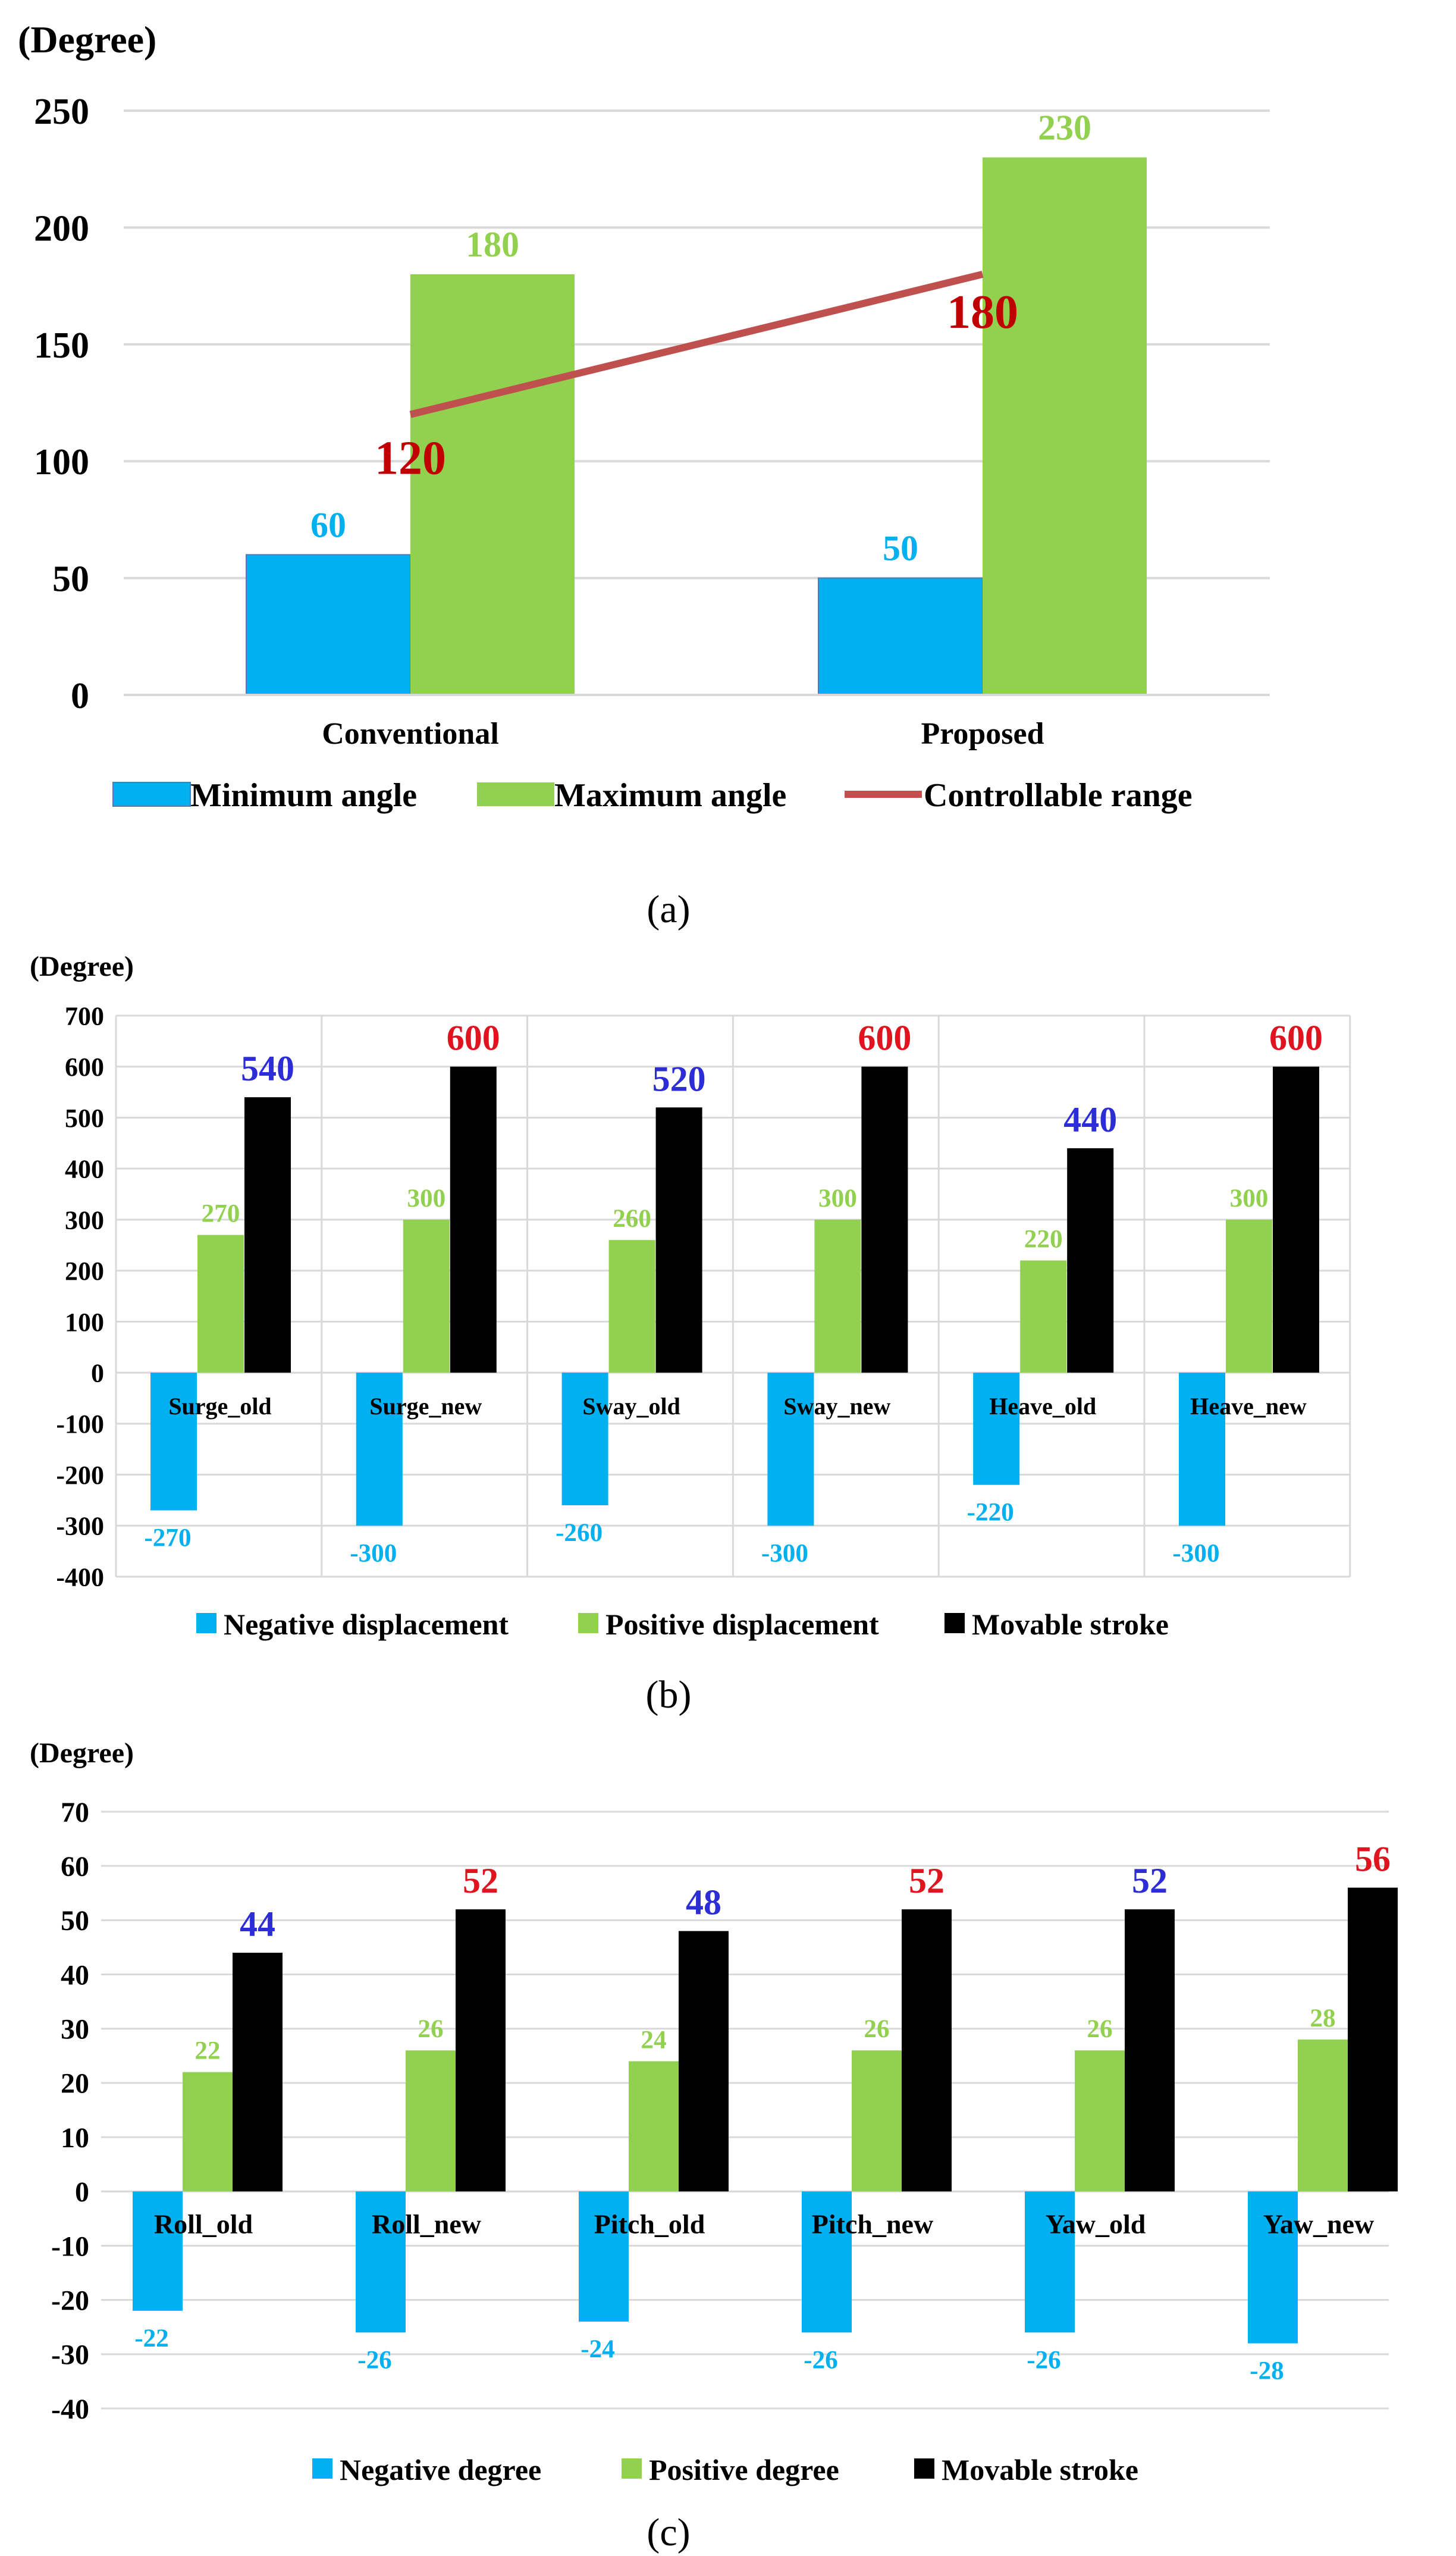  Describe the element at coordinates (1064, 128) in the screenshot. I see `data-label-maximum-angle: 230` at that location.